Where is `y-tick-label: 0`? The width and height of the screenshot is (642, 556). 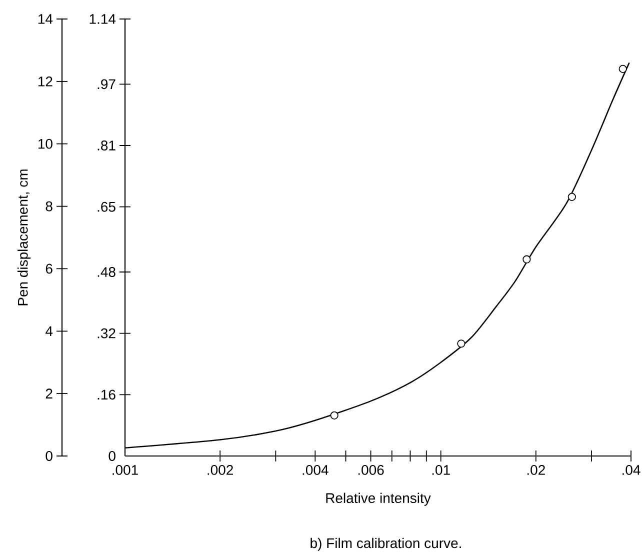
y-tick-label: 0 is located at coordinates (49, 456).